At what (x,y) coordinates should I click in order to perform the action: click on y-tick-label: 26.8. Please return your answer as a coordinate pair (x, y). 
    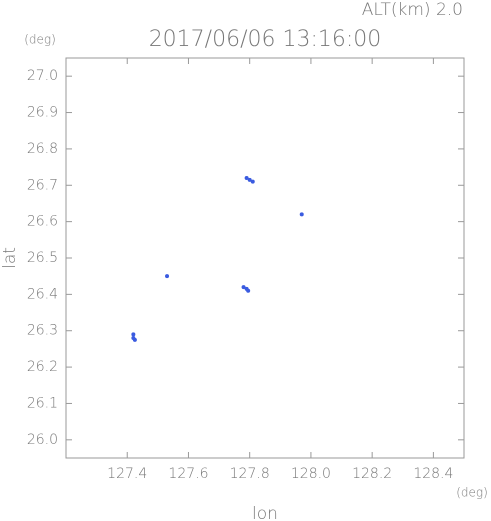
    Looking at the image, I should click on (42, 149).